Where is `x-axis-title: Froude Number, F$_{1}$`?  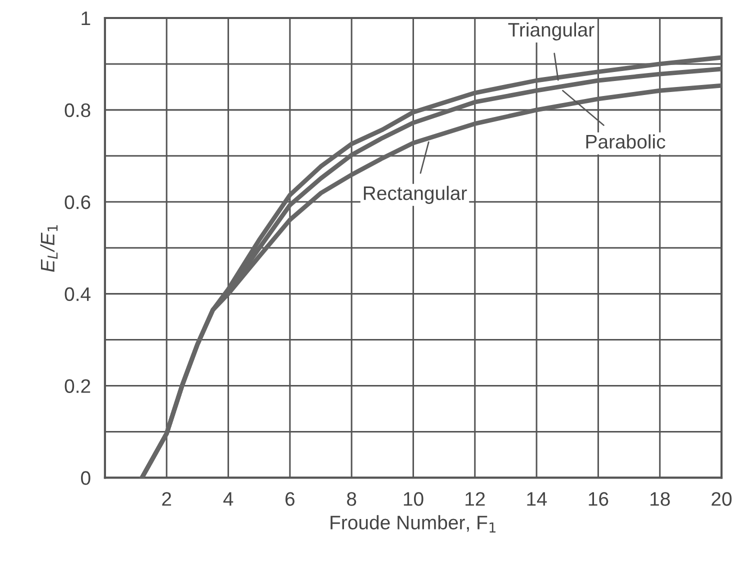 x-axis-title: Froude Number, F$_{1}$ is located at coordinates (413, 523).